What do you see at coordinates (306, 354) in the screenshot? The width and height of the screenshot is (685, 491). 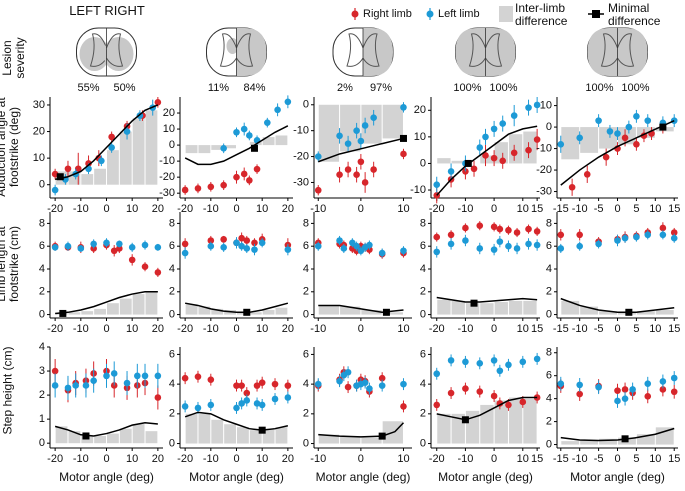 I see `y-tick-label: 6` at bounding box center [306, 354].